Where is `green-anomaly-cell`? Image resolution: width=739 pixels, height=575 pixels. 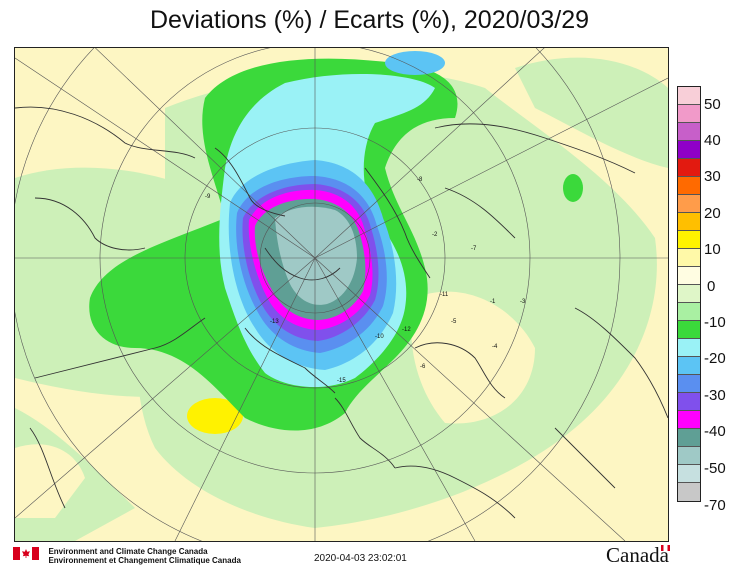 green-anomaly-cell is located at coordinates (573, 188).